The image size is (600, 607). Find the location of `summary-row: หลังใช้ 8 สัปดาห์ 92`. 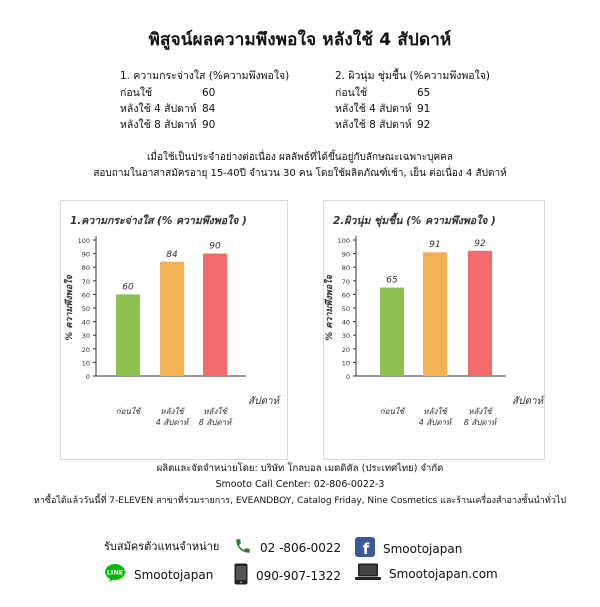

summary-row: หลังใช้ 8 สัปดาห์ 92 is located at coordinates (412, 125).